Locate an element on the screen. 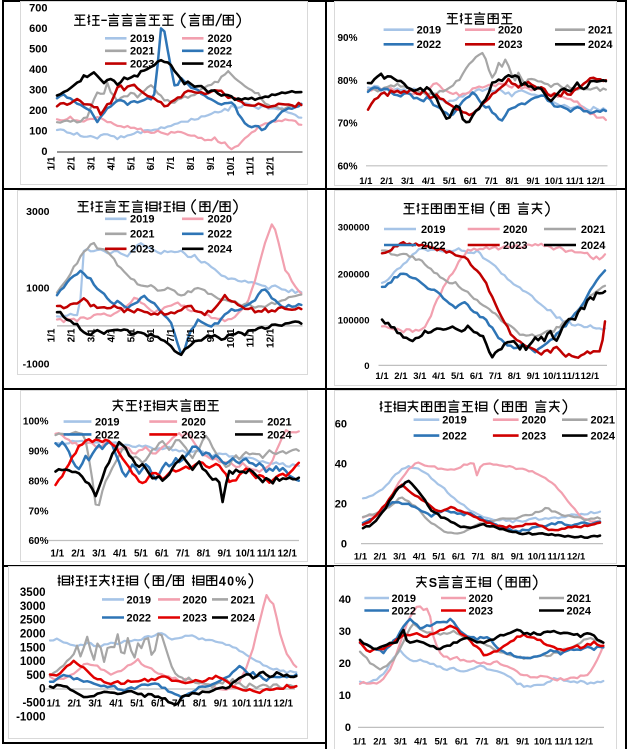  svg-text: 200 is located at coordinates (38, 111).